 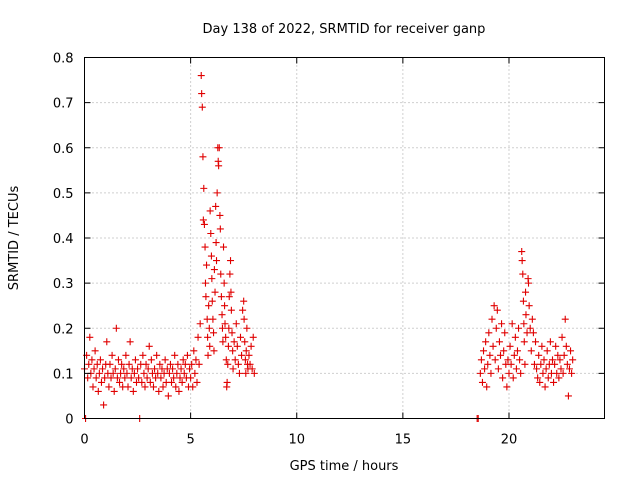 What do you see at coordinates (63, 149) in the screenshot?
I see `y-tick-label: 0.6` at bounding box center [63, 149].